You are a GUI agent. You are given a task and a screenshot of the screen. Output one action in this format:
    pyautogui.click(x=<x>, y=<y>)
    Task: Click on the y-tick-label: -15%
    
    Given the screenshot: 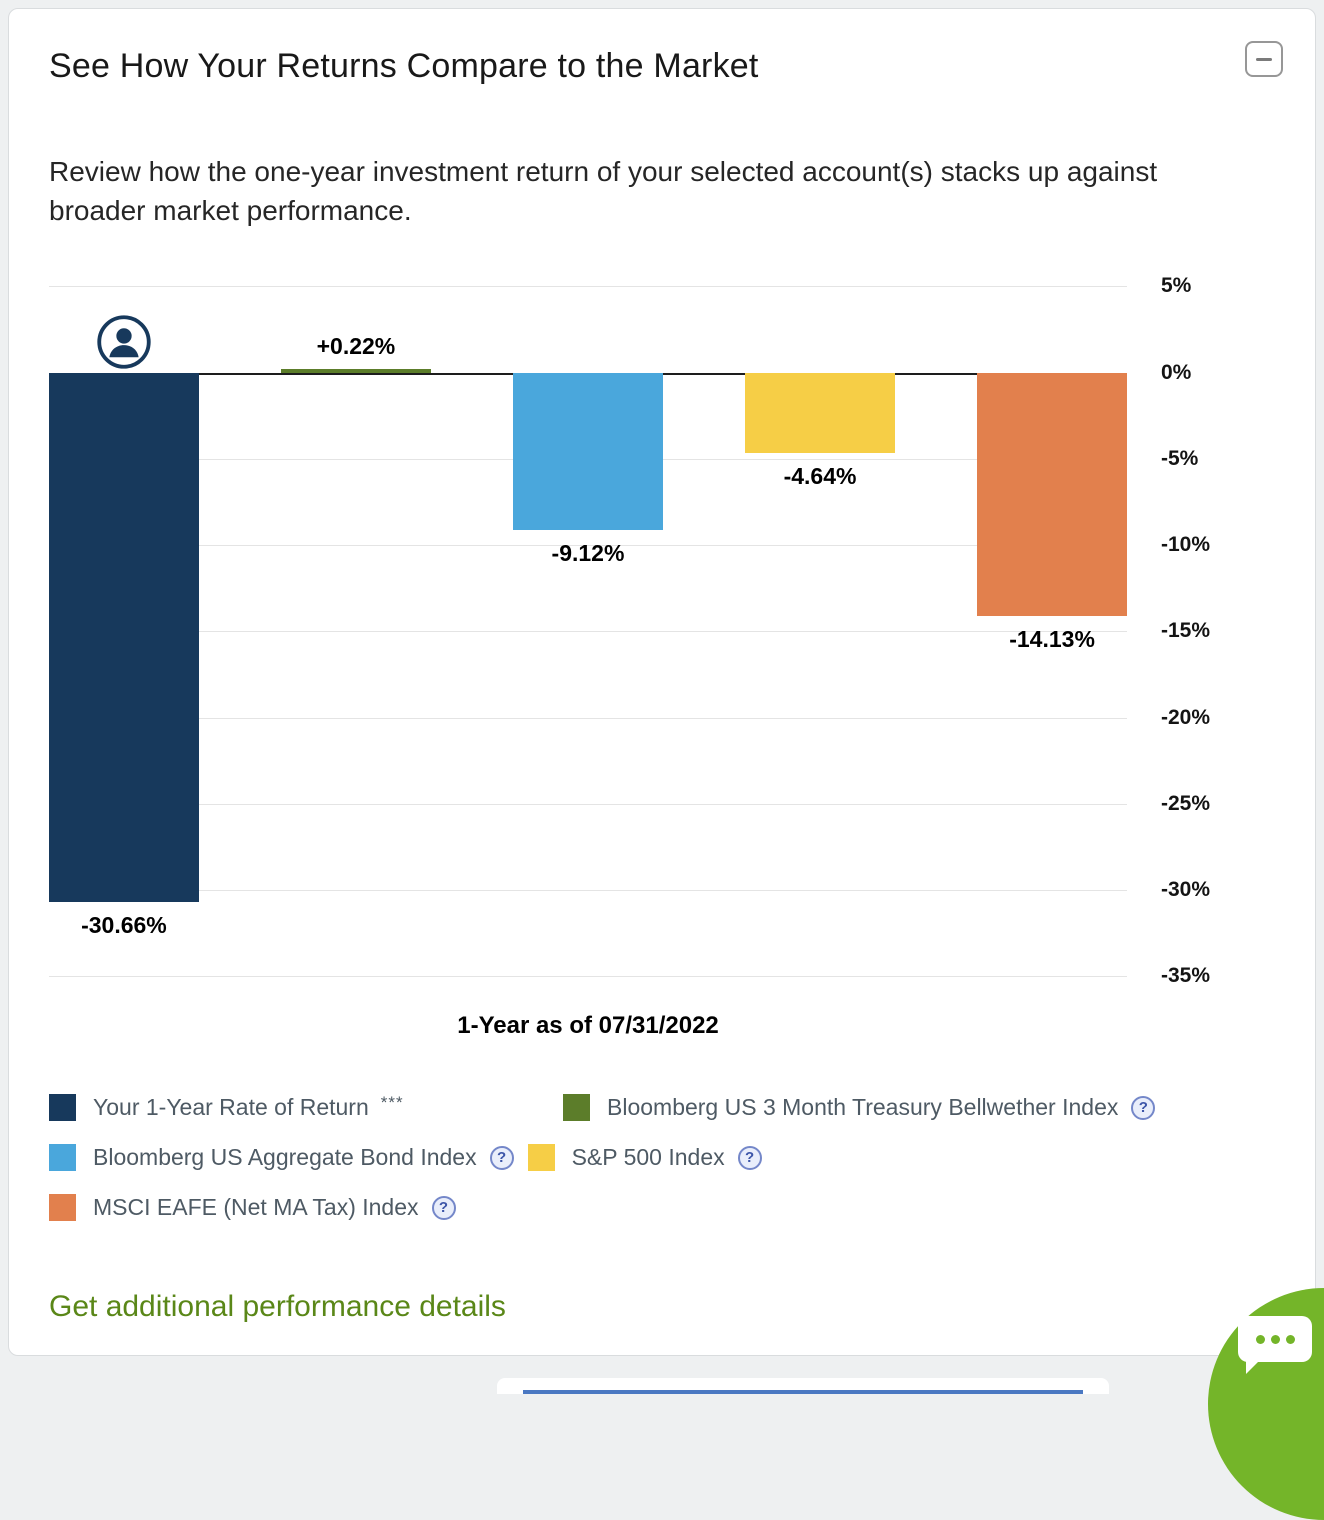 What is the action you would take?
    pyautogui.click(x=1186, y=631)
    